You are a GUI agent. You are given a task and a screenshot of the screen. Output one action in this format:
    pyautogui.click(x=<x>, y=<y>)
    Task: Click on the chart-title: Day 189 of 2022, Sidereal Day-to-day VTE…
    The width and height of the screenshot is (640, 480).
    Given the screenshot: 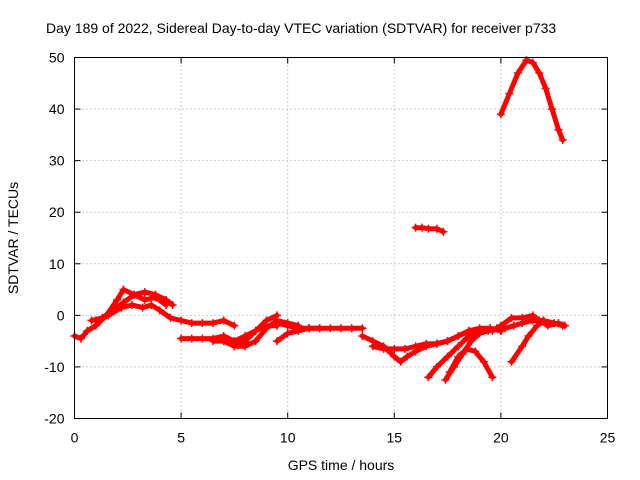 What is the action you would take?
    pyautogui.click(x=301, y=28)
    